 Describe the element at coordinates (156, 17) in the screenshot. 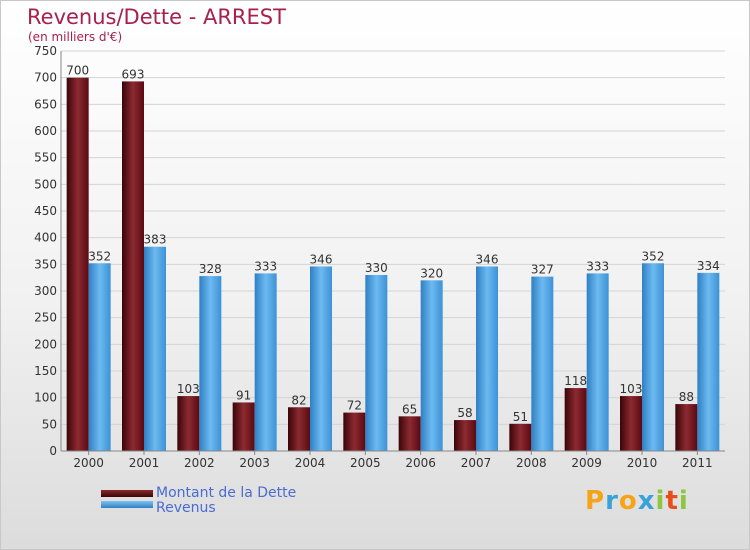

I see `chart-title: Revenus/Dette - ARREST` at that location.